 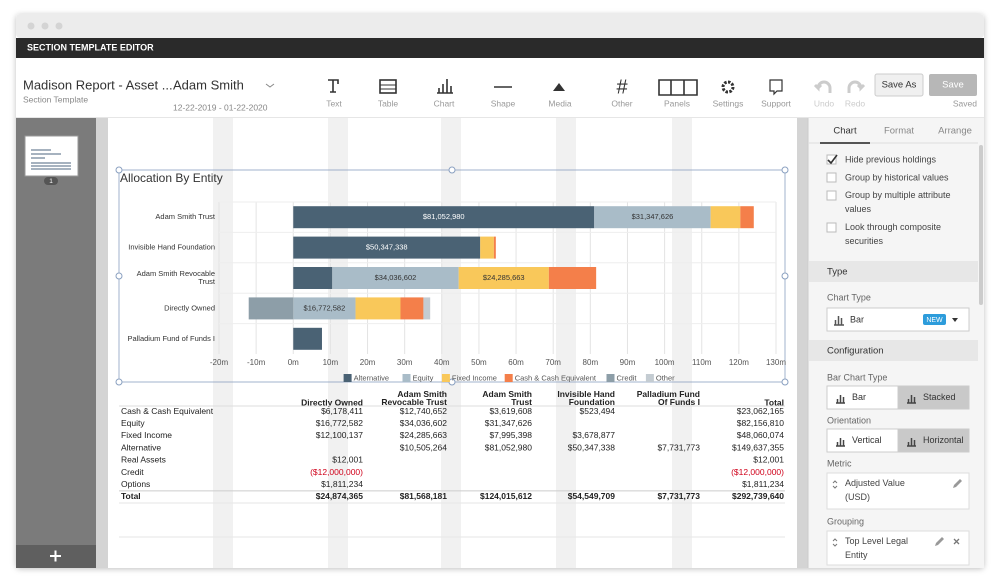 What do you see at coordinates (956, 541) in the screenshot?
I see `delete-icon` at bounding box center [956, 541].